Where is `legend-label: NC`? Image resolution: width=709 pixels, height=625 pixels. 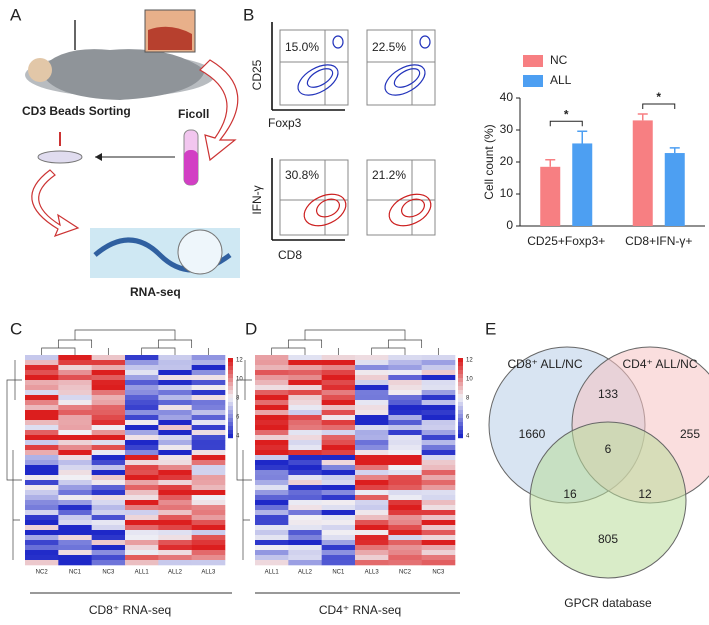
legend-label: NC is located at coordinates (559, 60).